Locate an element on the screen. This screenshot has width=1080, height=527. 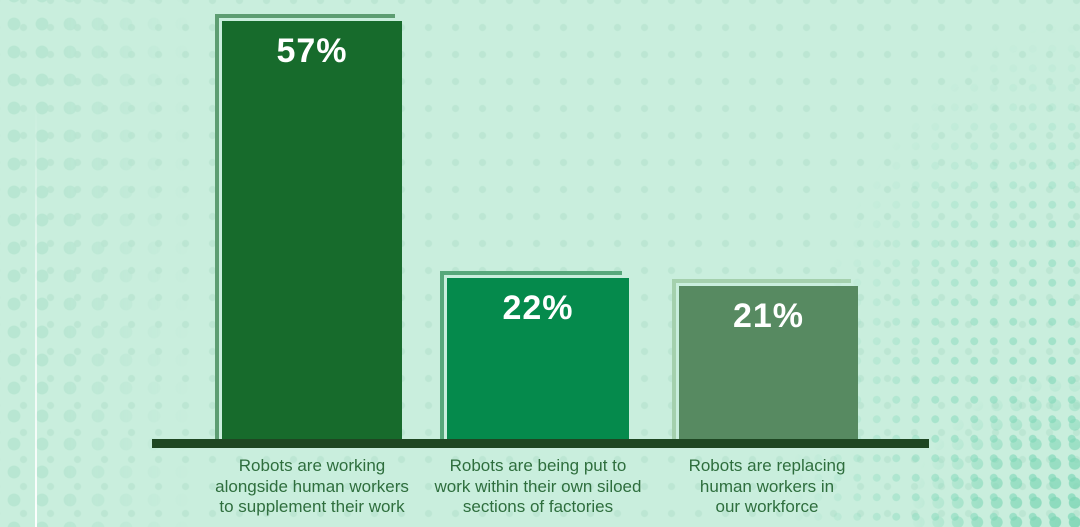
value-label: 22% is located at coordinates (538, 308).